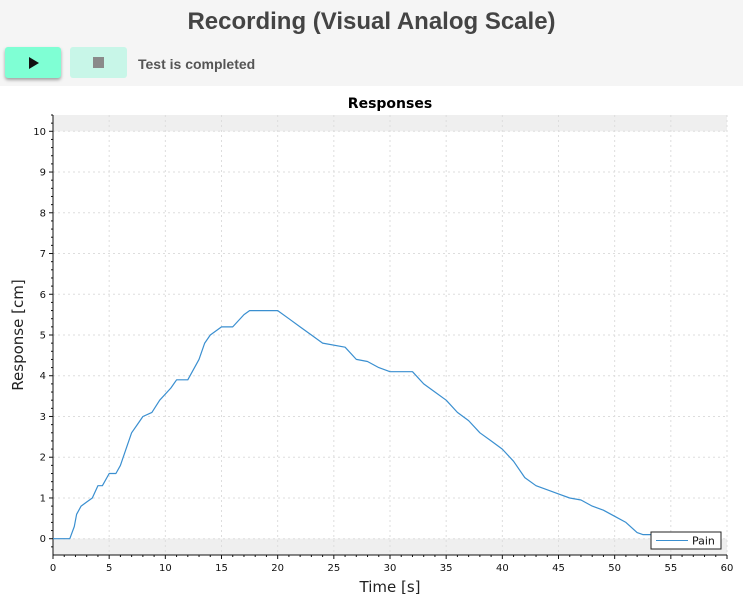 The height and width of the screenshot is (602, 743). Describe the element at coordinates (43, 498) in the screenshot. I see `y-tick-label: 1` at that location.